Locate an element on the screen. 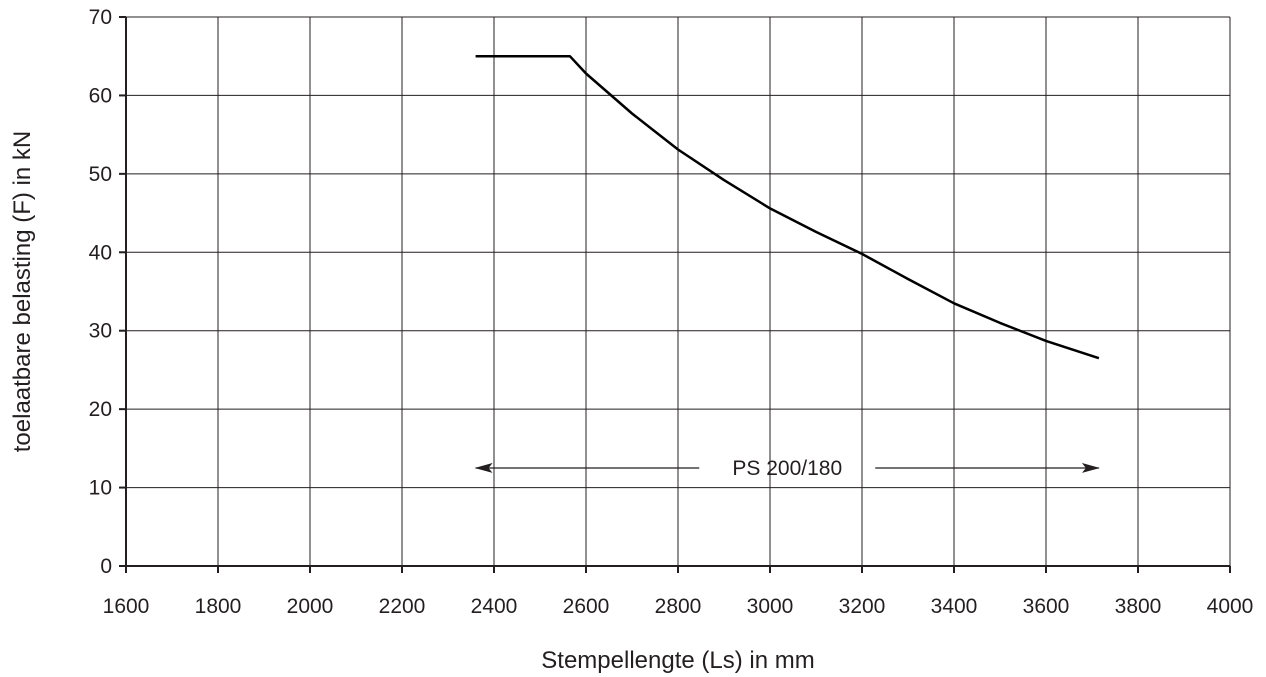 The width and height of the screenshot is (1266, 677). x-tick-label: 1600 is located at coordinates (126, 606).